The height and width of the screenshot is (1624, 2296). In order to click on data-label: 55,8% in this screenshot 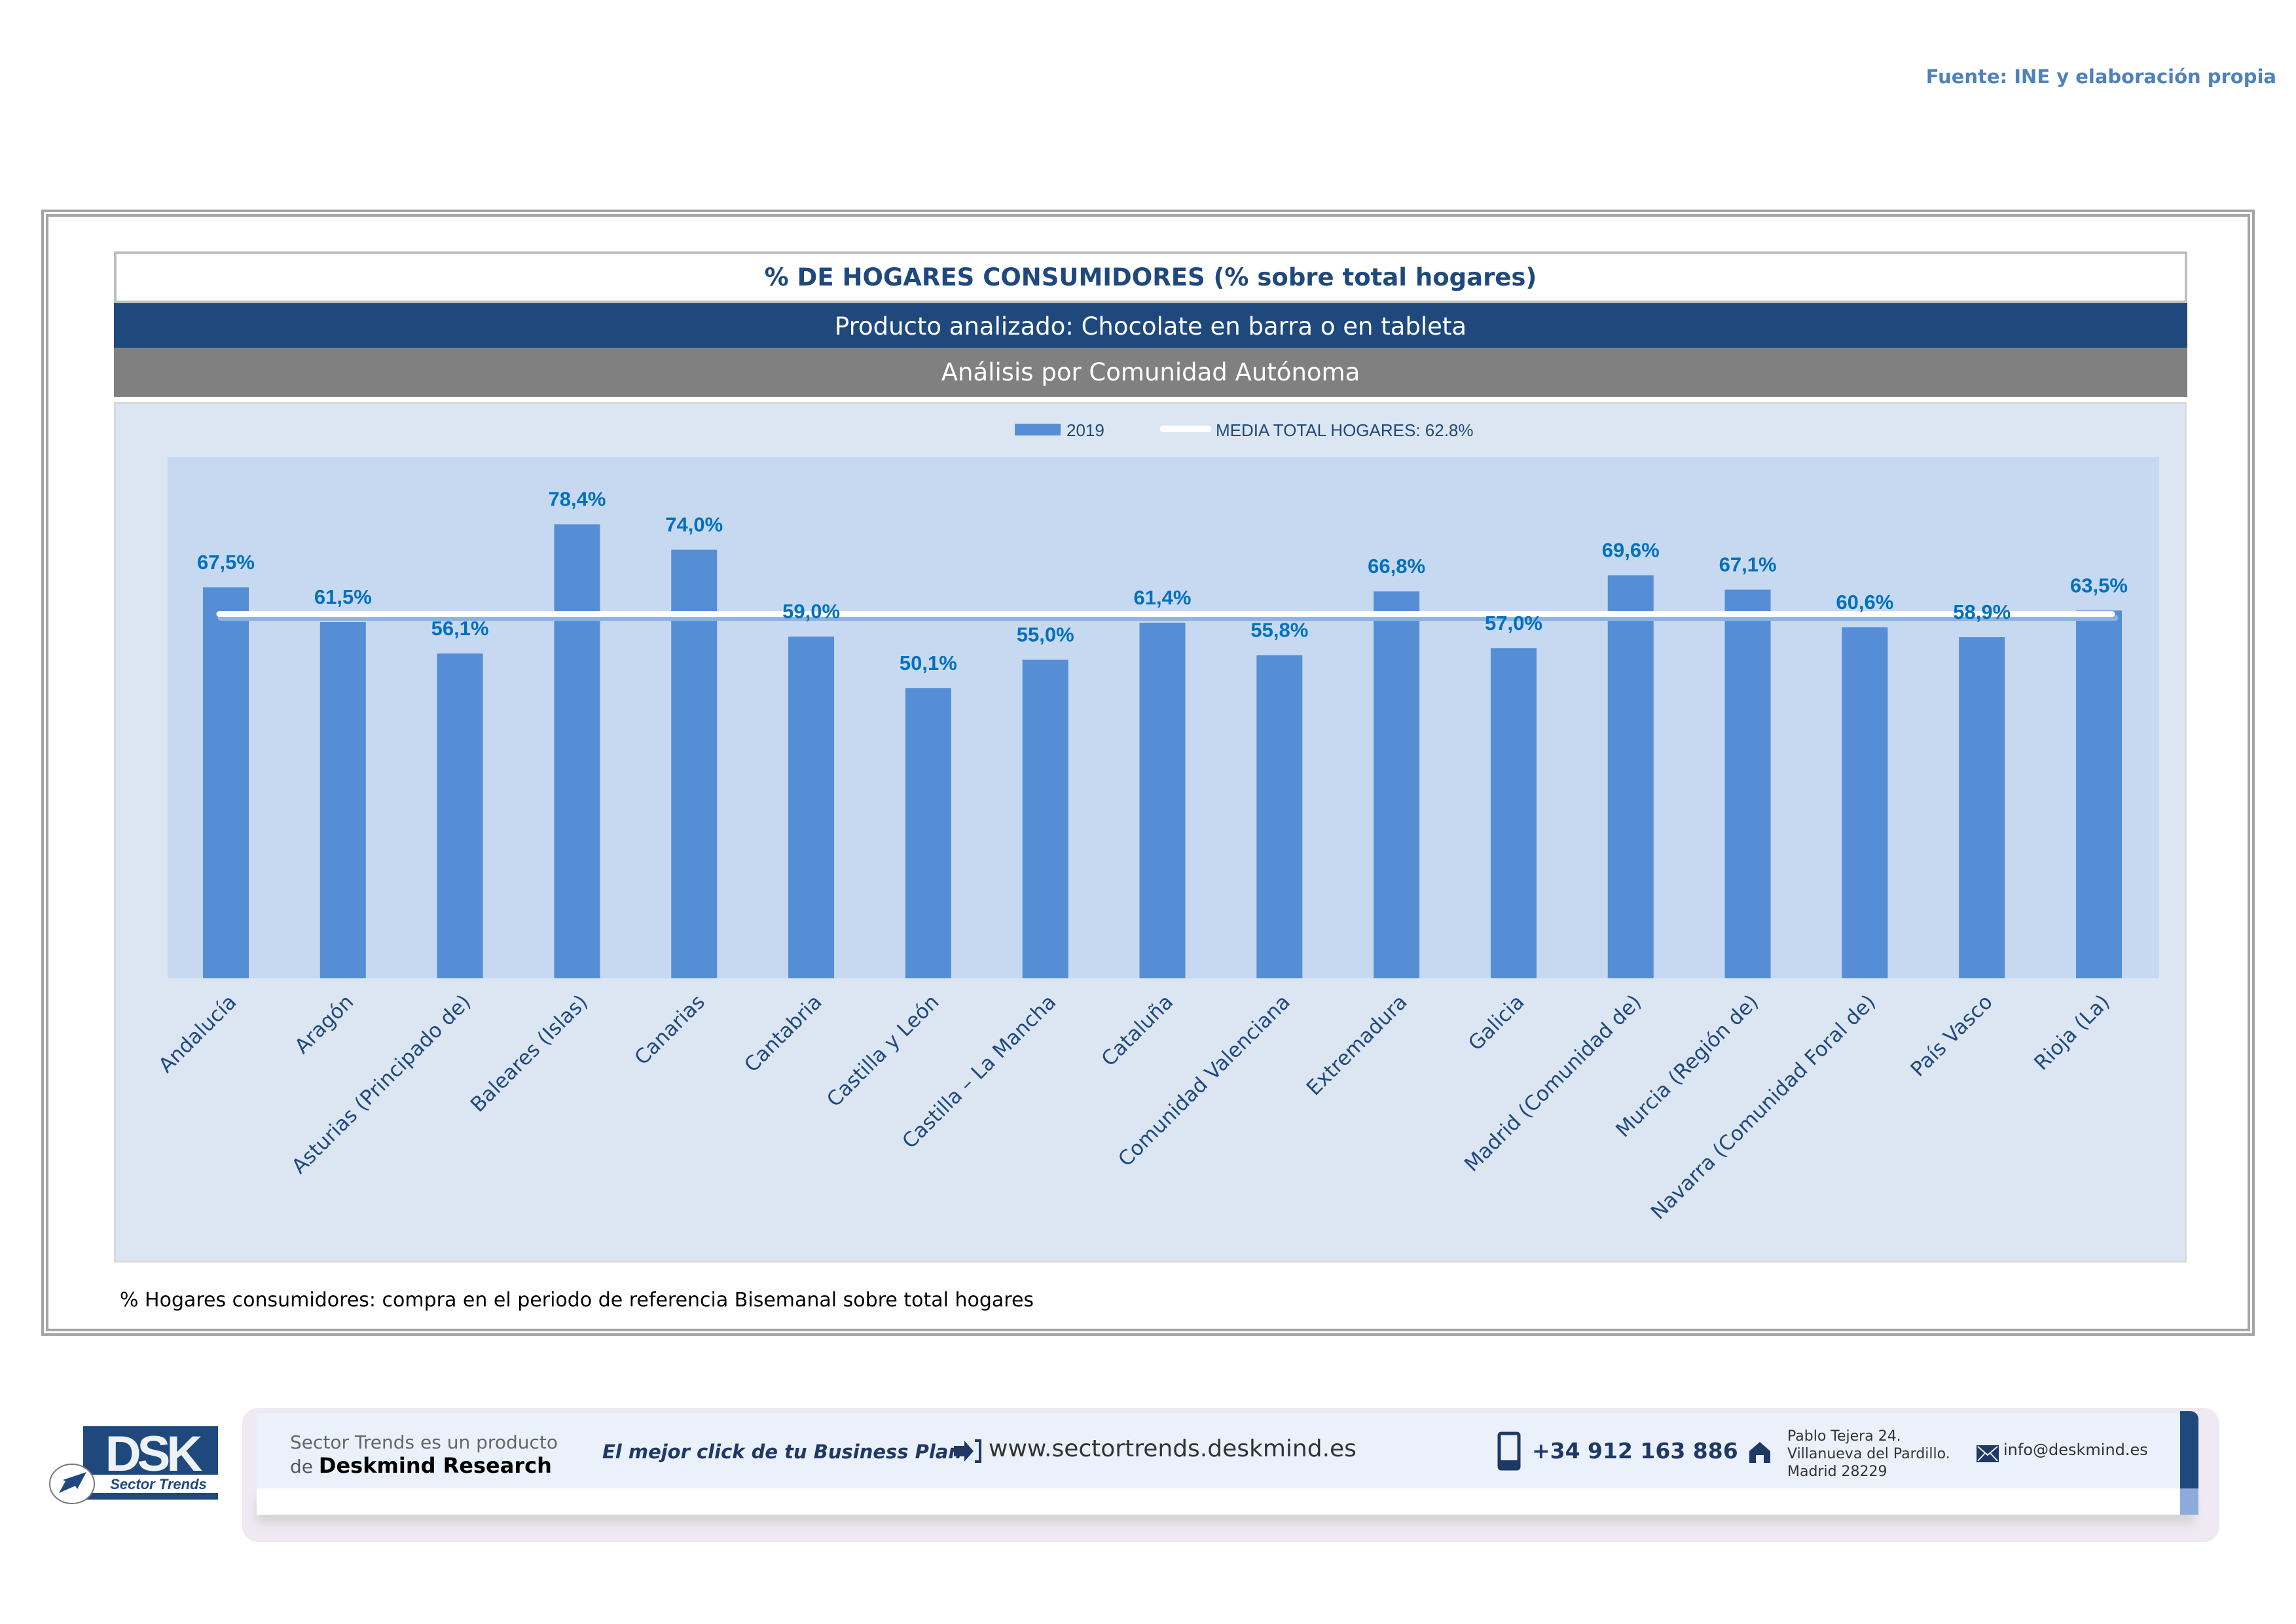, I will do `click(1279, 629)`.